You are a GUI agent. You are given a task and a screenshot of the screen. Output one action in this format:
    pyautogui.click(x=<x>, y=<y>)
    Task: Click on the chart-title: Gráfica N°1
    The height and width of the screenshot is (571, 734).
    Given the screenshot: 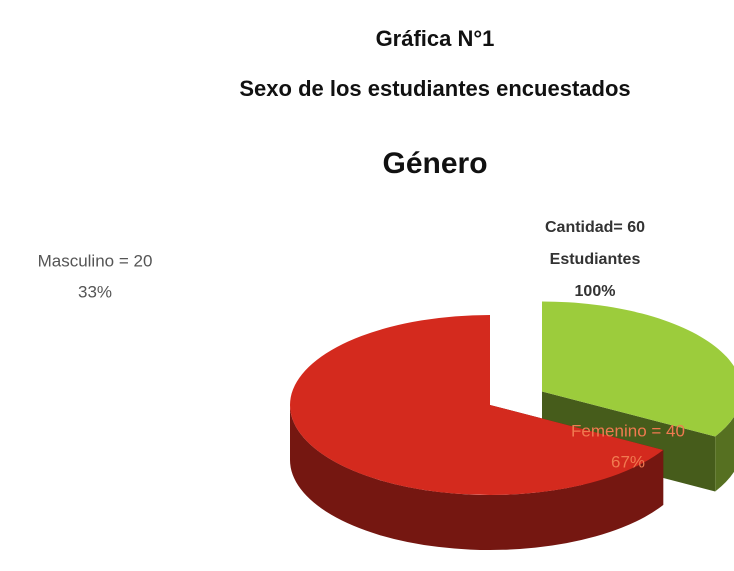 What is the action you would take?
    pyautogui.click(x=435, y=38)
    